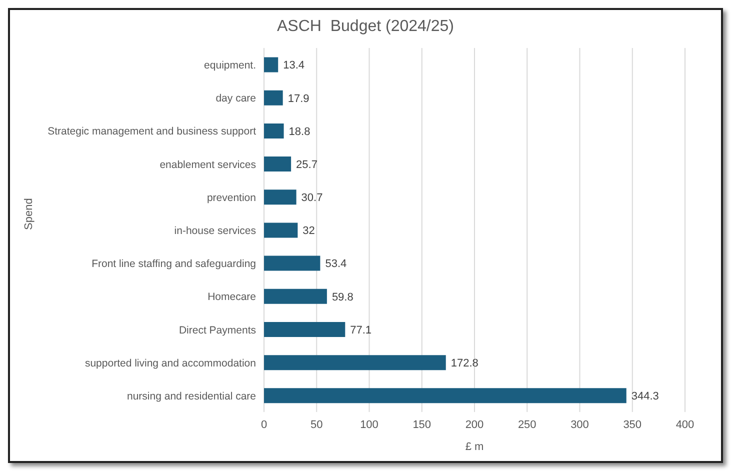  What do you see at coordinates (527, 424) in the screenshot?
I see `x-tick-label: 250` at bounding box center [527, 424].